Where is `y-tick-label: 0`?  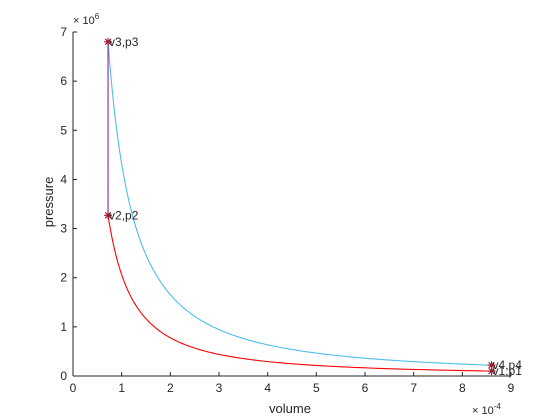
y-tick-label: 0 is located at coordinates (63, 376).